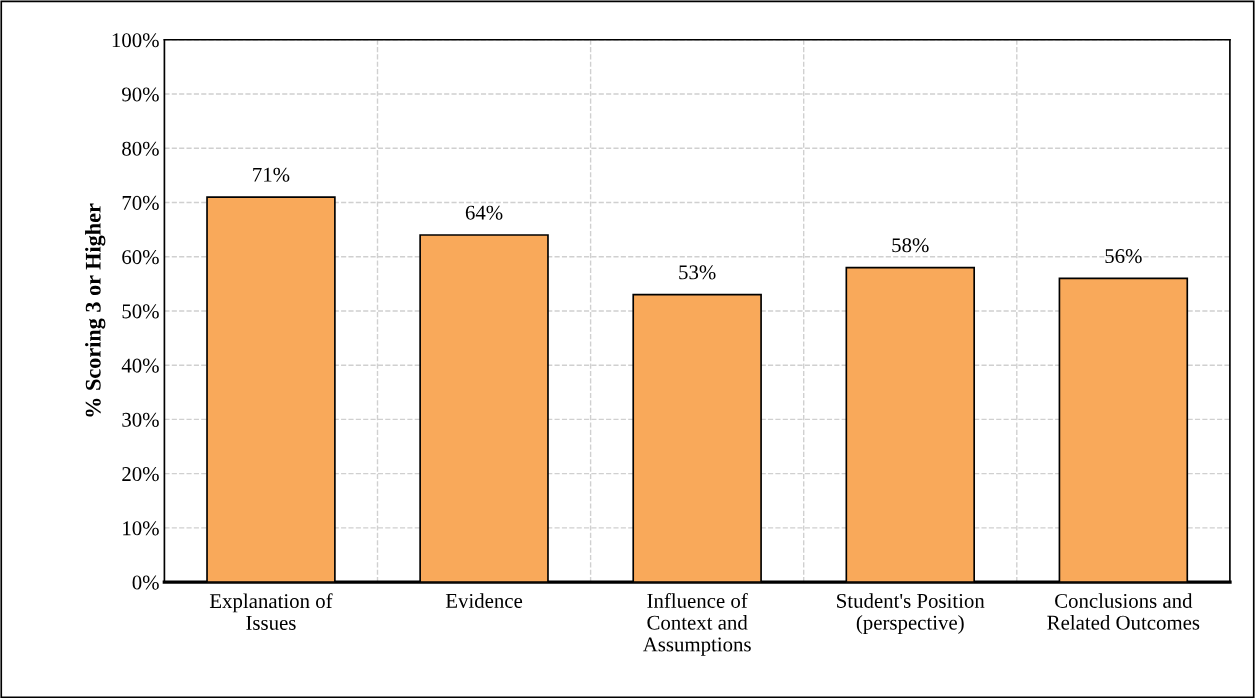 This screenshot has height=698, width=1255. I want to click on y-tick-label: 80%, so click(140, 148).